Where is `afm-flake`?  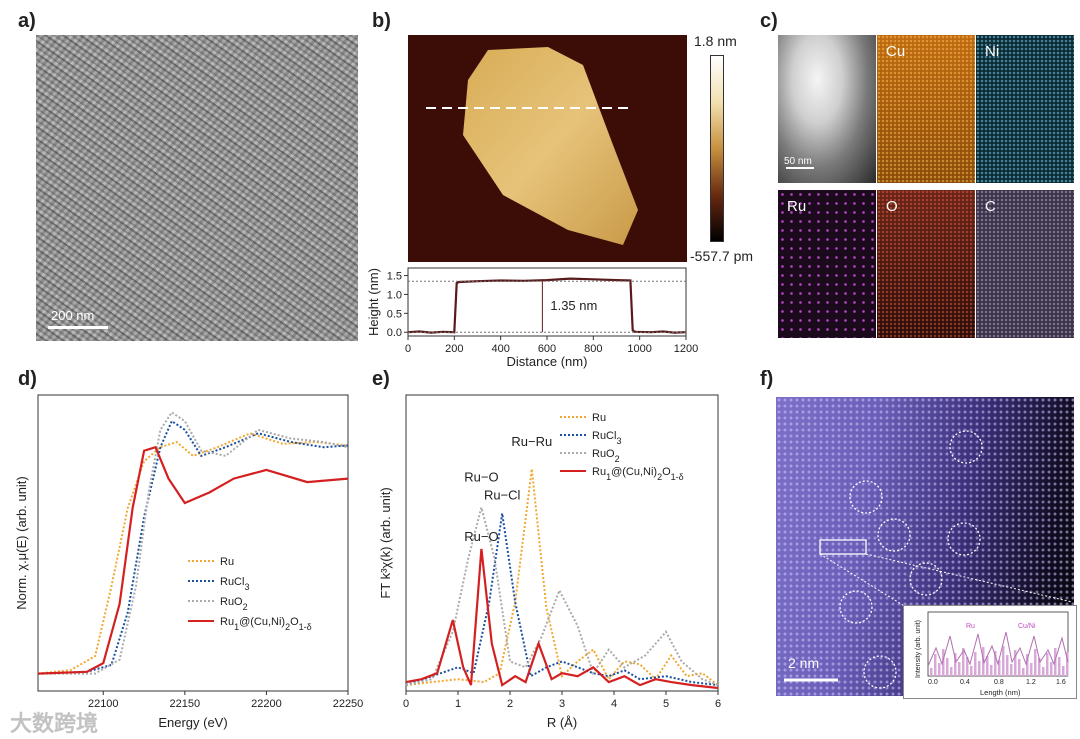
afm-flake is located at coordinates (532, 146).